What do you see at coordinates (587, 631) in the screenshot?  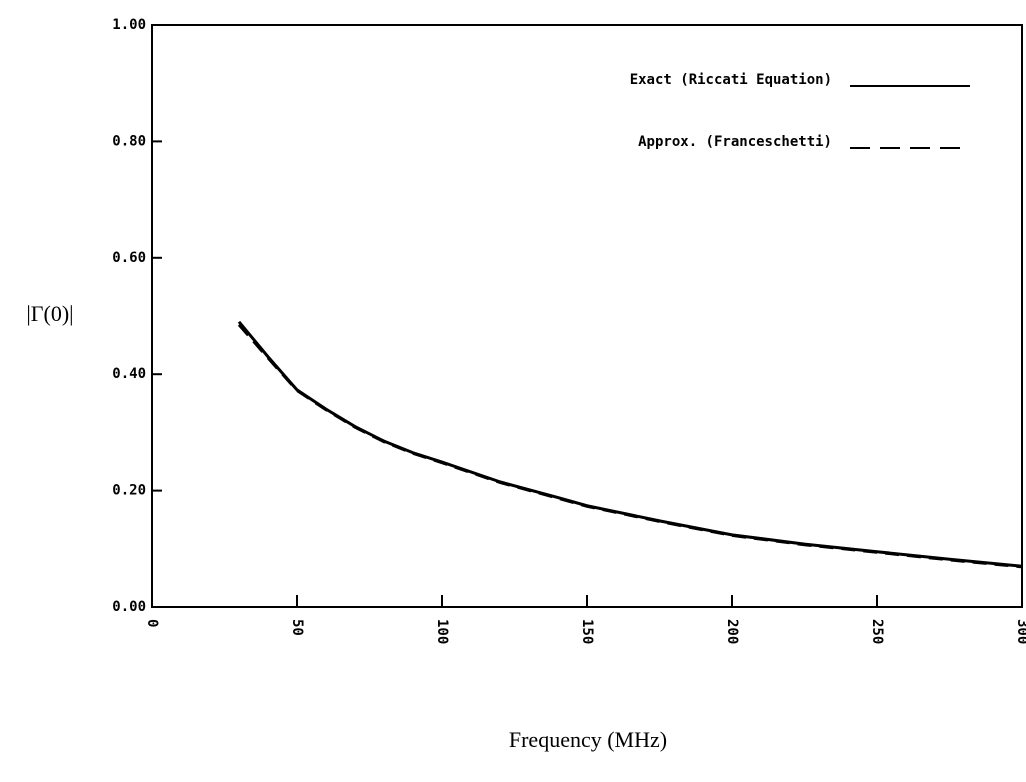 I see `x-tick-label: 150` at bounding box center [587, 631].